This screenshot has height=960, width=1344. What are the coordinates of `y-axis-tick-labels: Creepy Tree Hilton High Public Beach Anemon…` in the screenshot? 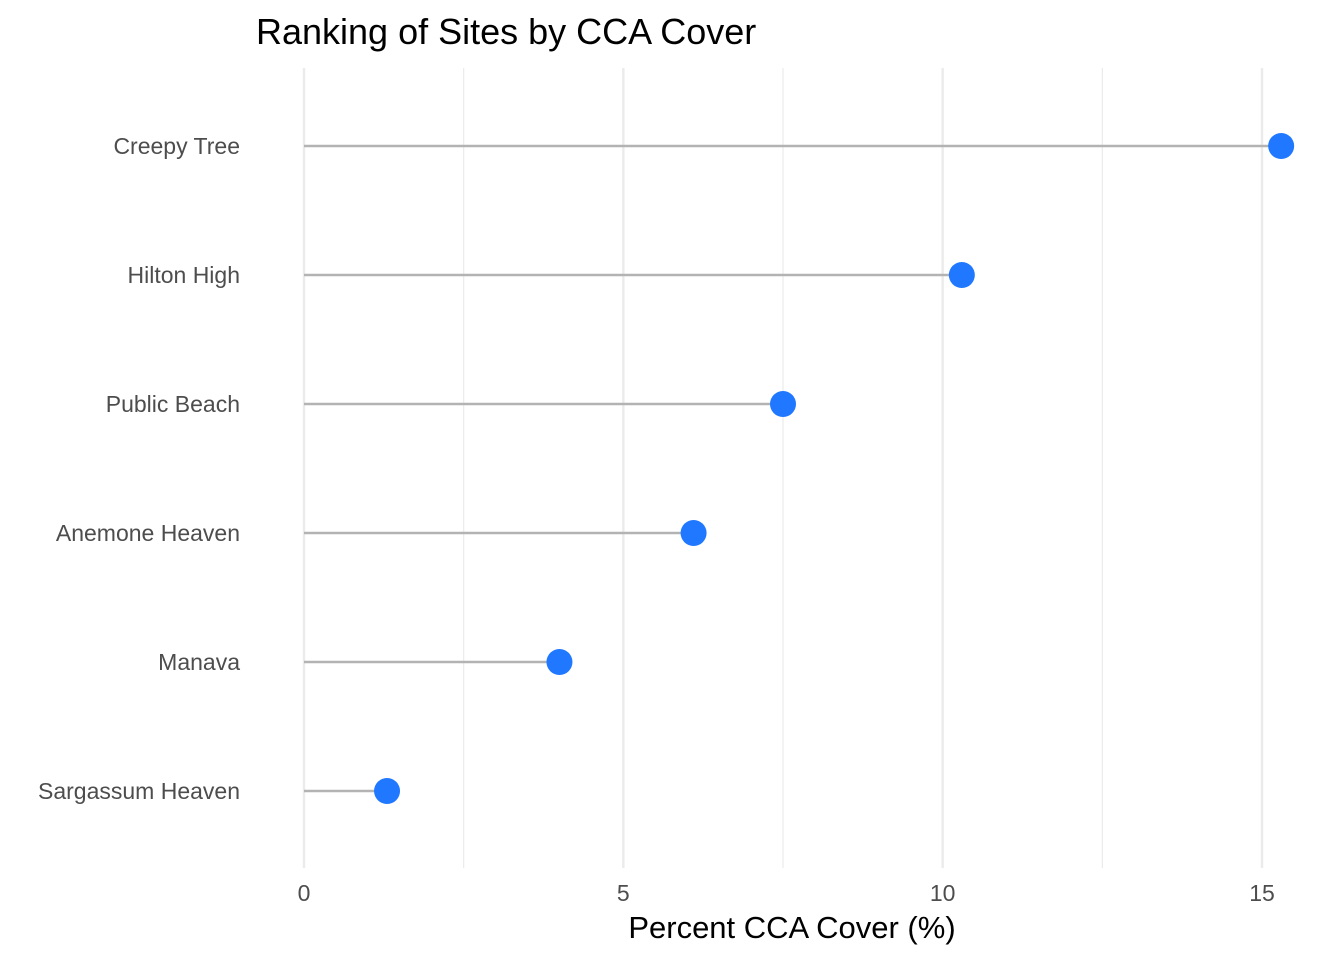 It's located at (139, 468).